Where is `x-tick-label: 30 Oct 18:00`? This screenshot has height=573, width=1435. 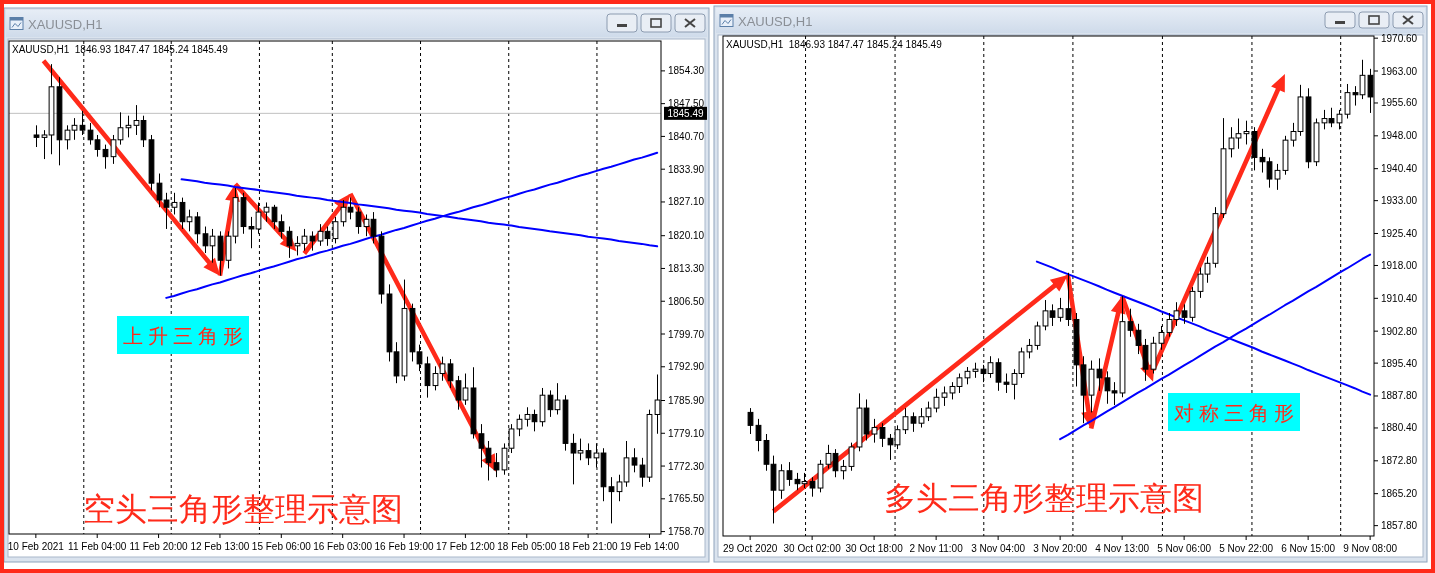
x-tick-label: 30 Oct 18:00 is located at coordinates (874, 548).